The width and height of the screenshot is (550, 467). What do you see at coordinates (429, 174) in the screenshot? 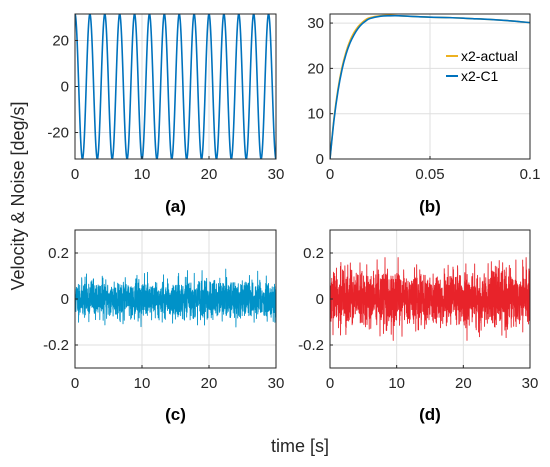
I see `panel-b-xtick-label: 0.05` at bounding box center [429, 174].